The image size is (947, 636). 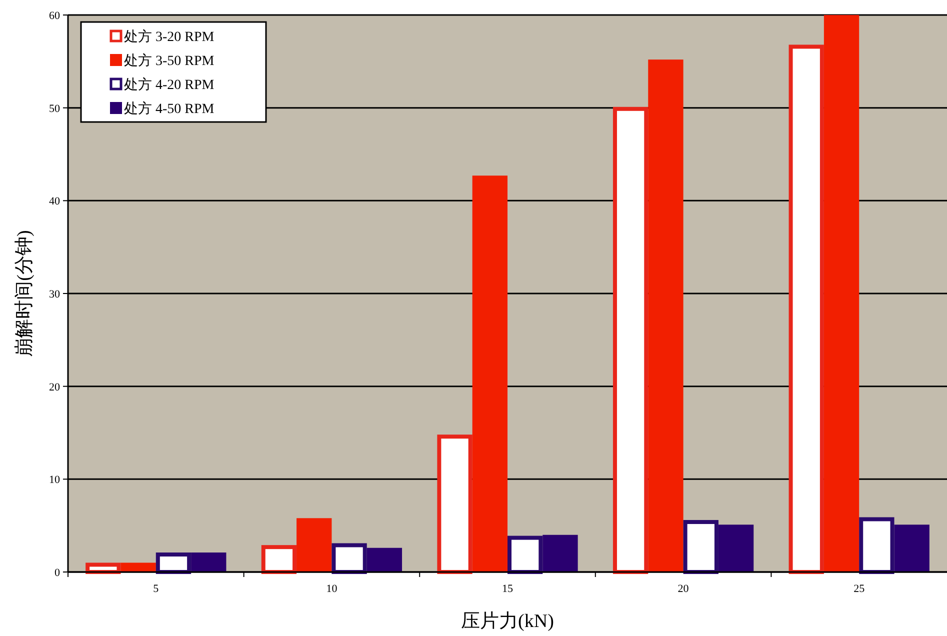 What do you see at coordinates (54, 294) in the screenshot?
I see `y-tick-label: 30` at bounding box center [54, 294].